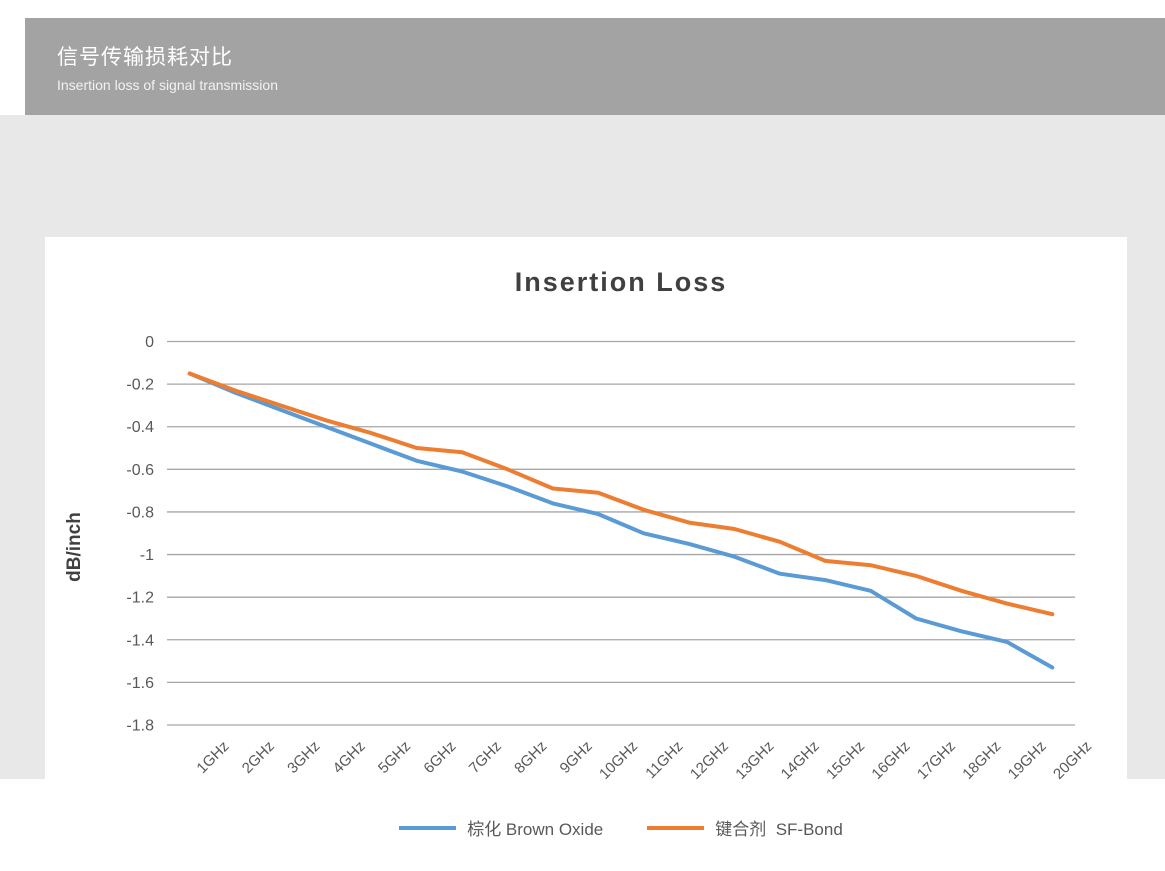  What do you see at coordinates (754, 760) in the screenshot?
I see `x-tick-label: 13GHz` at bounding box center [754, 760].